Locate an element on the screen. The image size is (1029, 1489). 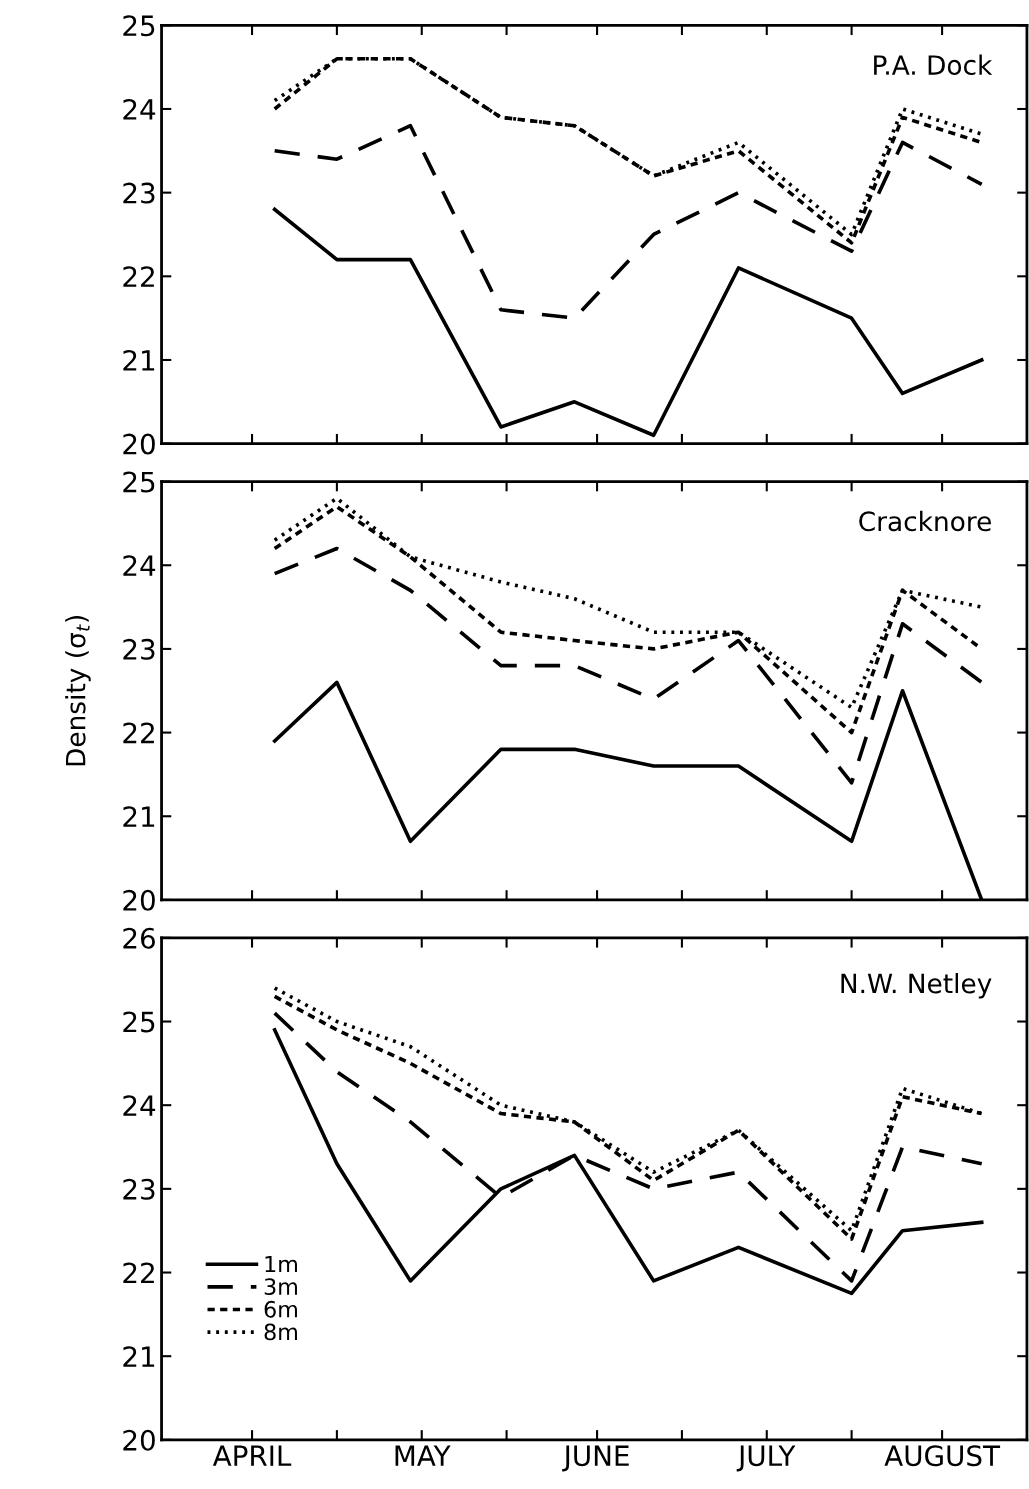
x-tick-label: MAY is located at coordinates (423, 1455).